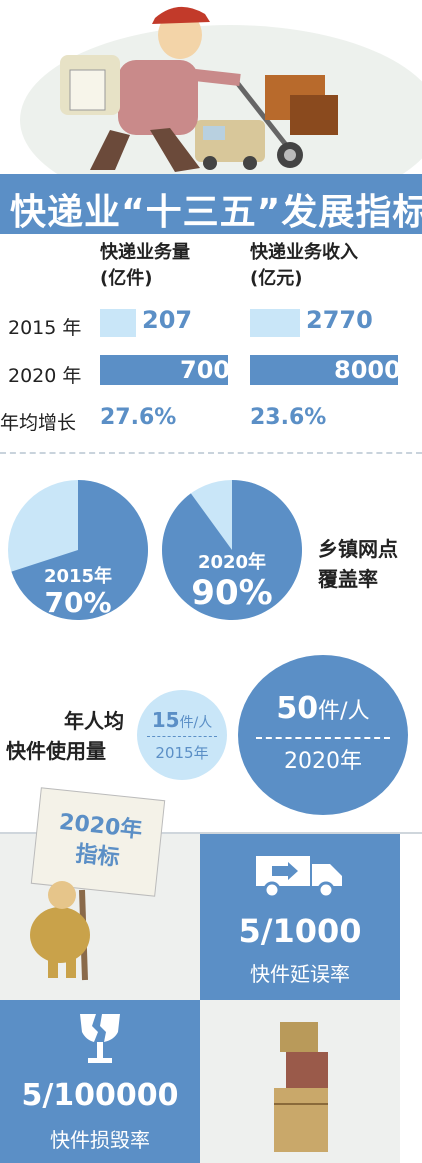 The image size is (422, 1163). Describe the element at coordinates (301, 1087) in the screenshot. I see `stacked-boxes-icon` at that location.